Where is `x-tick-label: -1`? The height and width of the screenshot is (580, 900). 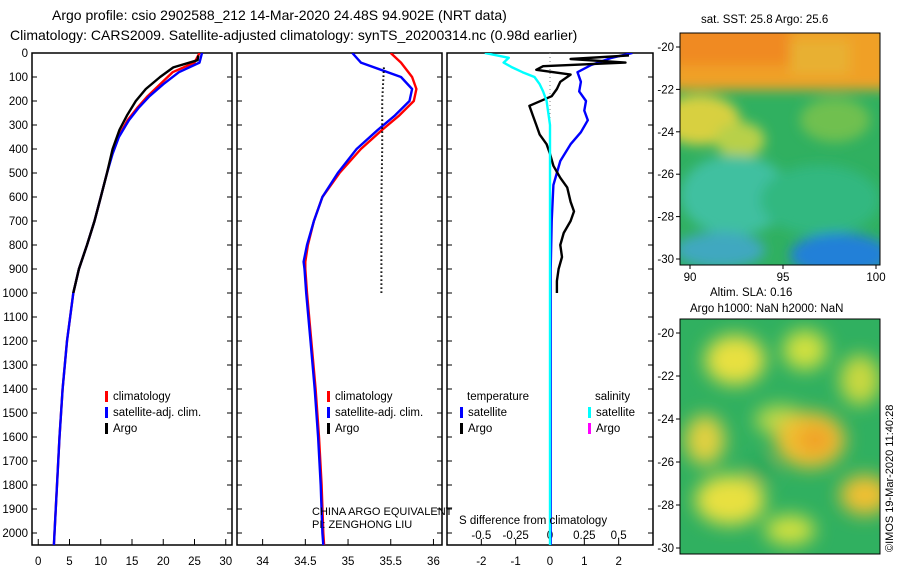
x-tick-label: -1 is located at coordinates (516, 562).